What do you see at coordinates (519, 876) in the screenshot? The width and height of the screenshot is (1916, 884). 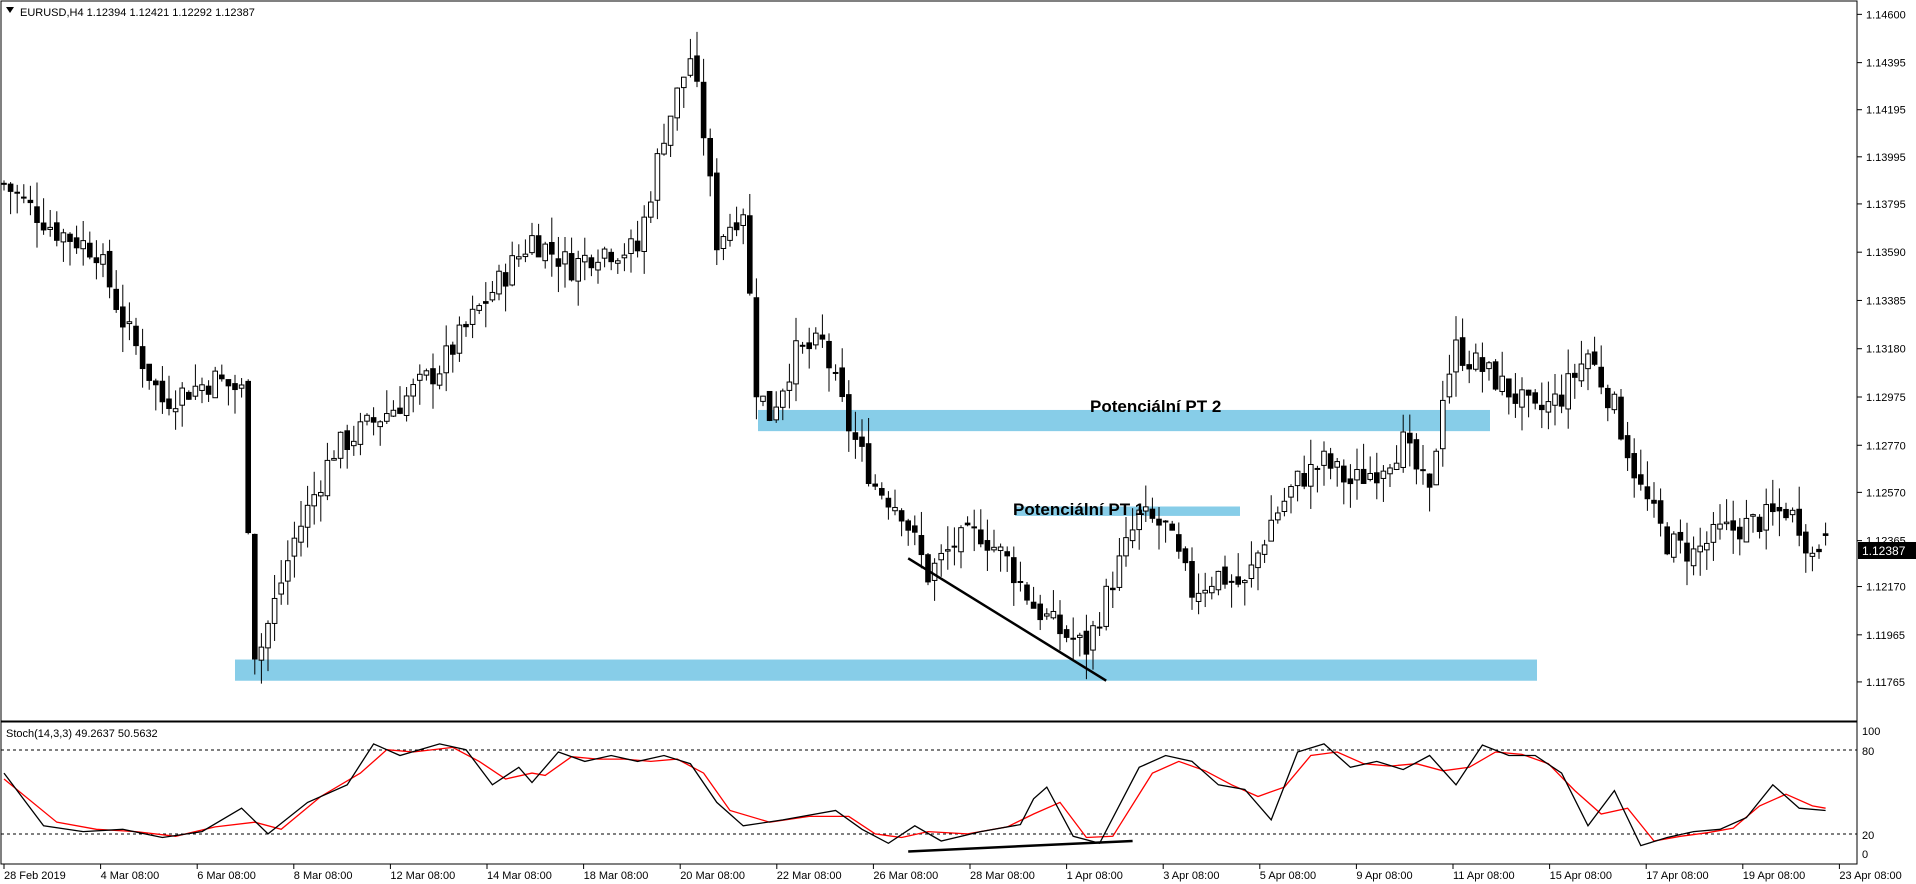 I see `time-tick-label: 14 Mar 08:00` at bounding box center [519, 876].